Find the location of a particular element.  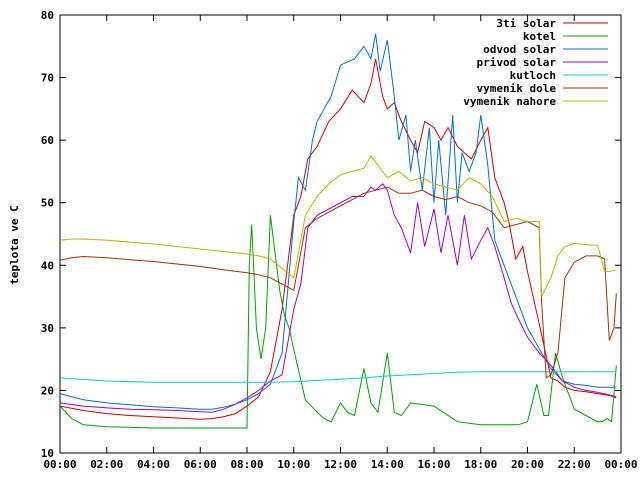

y-tick-label: 50 is located at coordinates (47, 203).